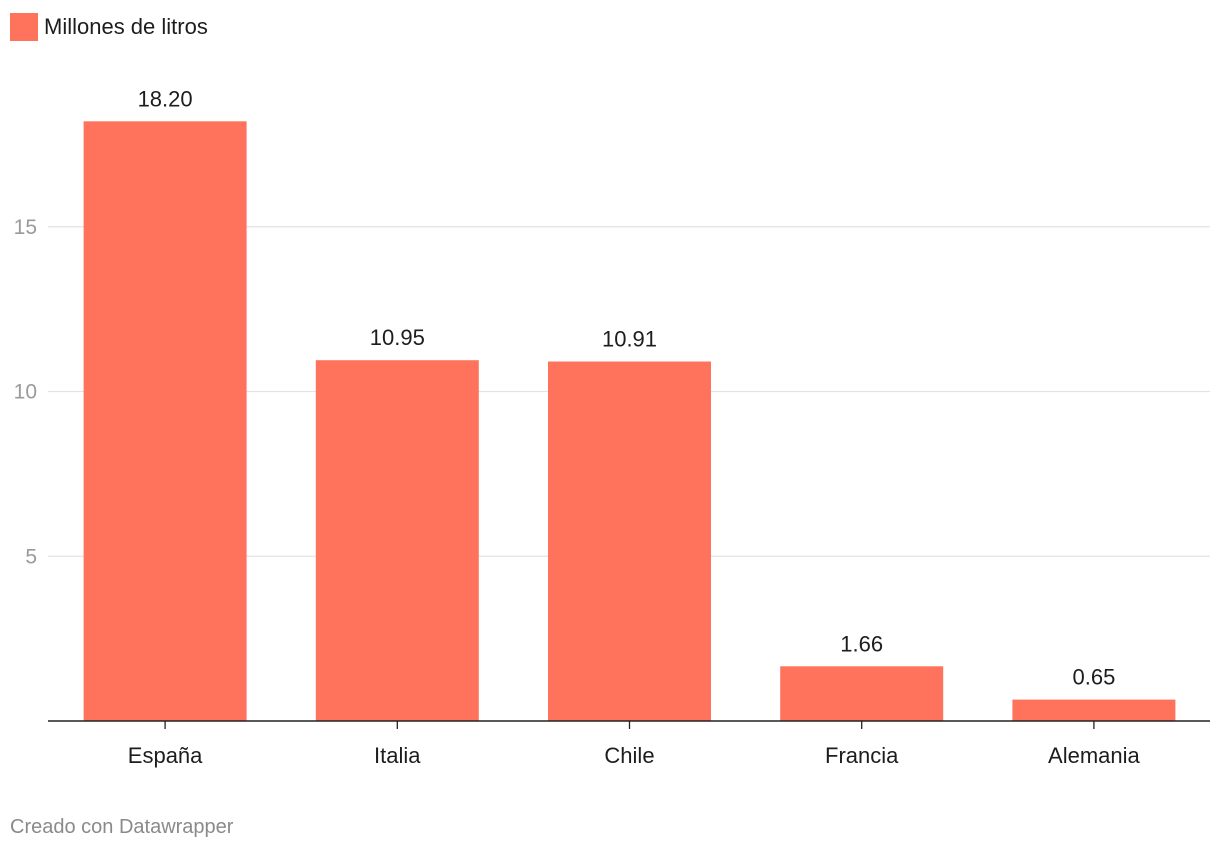 The width and height of the screenshot is (1220, 854). What do you see at coordinates (24, 27) in the screenshot?
I see `legend-swatch` at bounding box center [24, 27].